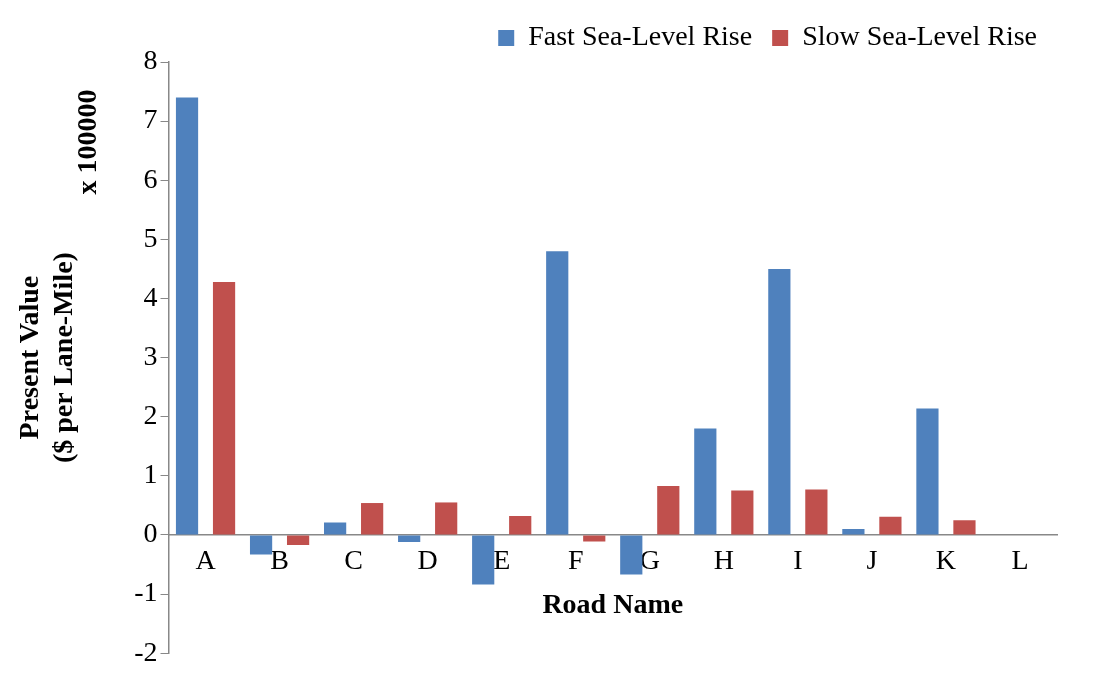 The height and width of the screenshot is (673, 1107). Describe the element at coordinates (613, 603) in the screenshot. I see `x-axis-title: Road Name` at that location.